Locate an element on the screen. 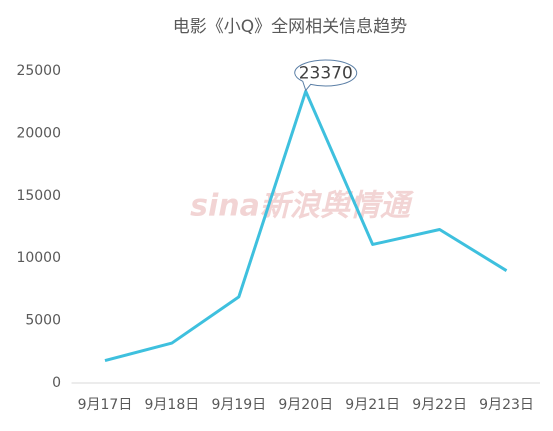 The width and height of the screenshot is (553, 431). x-tick-label: 9月17日 is located at coordinates (105, 405).